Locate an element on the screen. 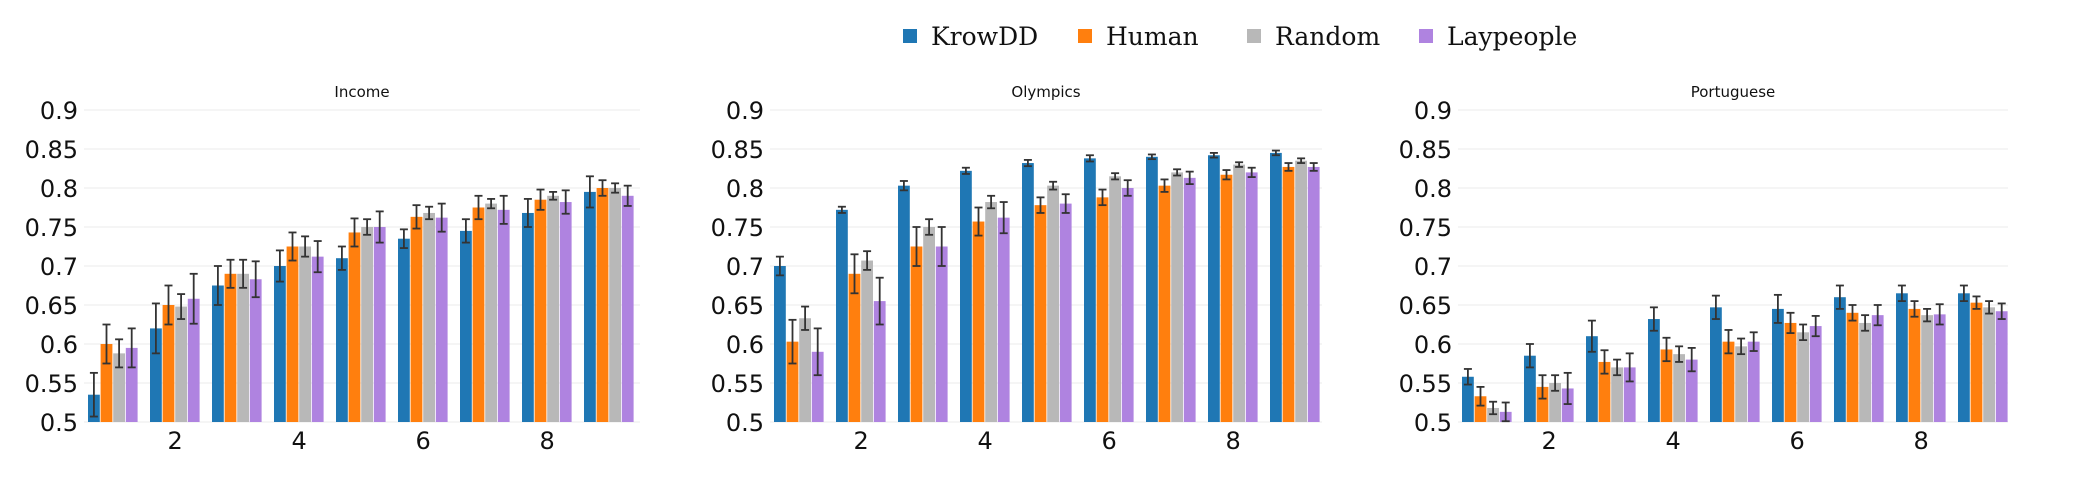  y-tick-label: 0.7 is located at coordinates (59, 267).